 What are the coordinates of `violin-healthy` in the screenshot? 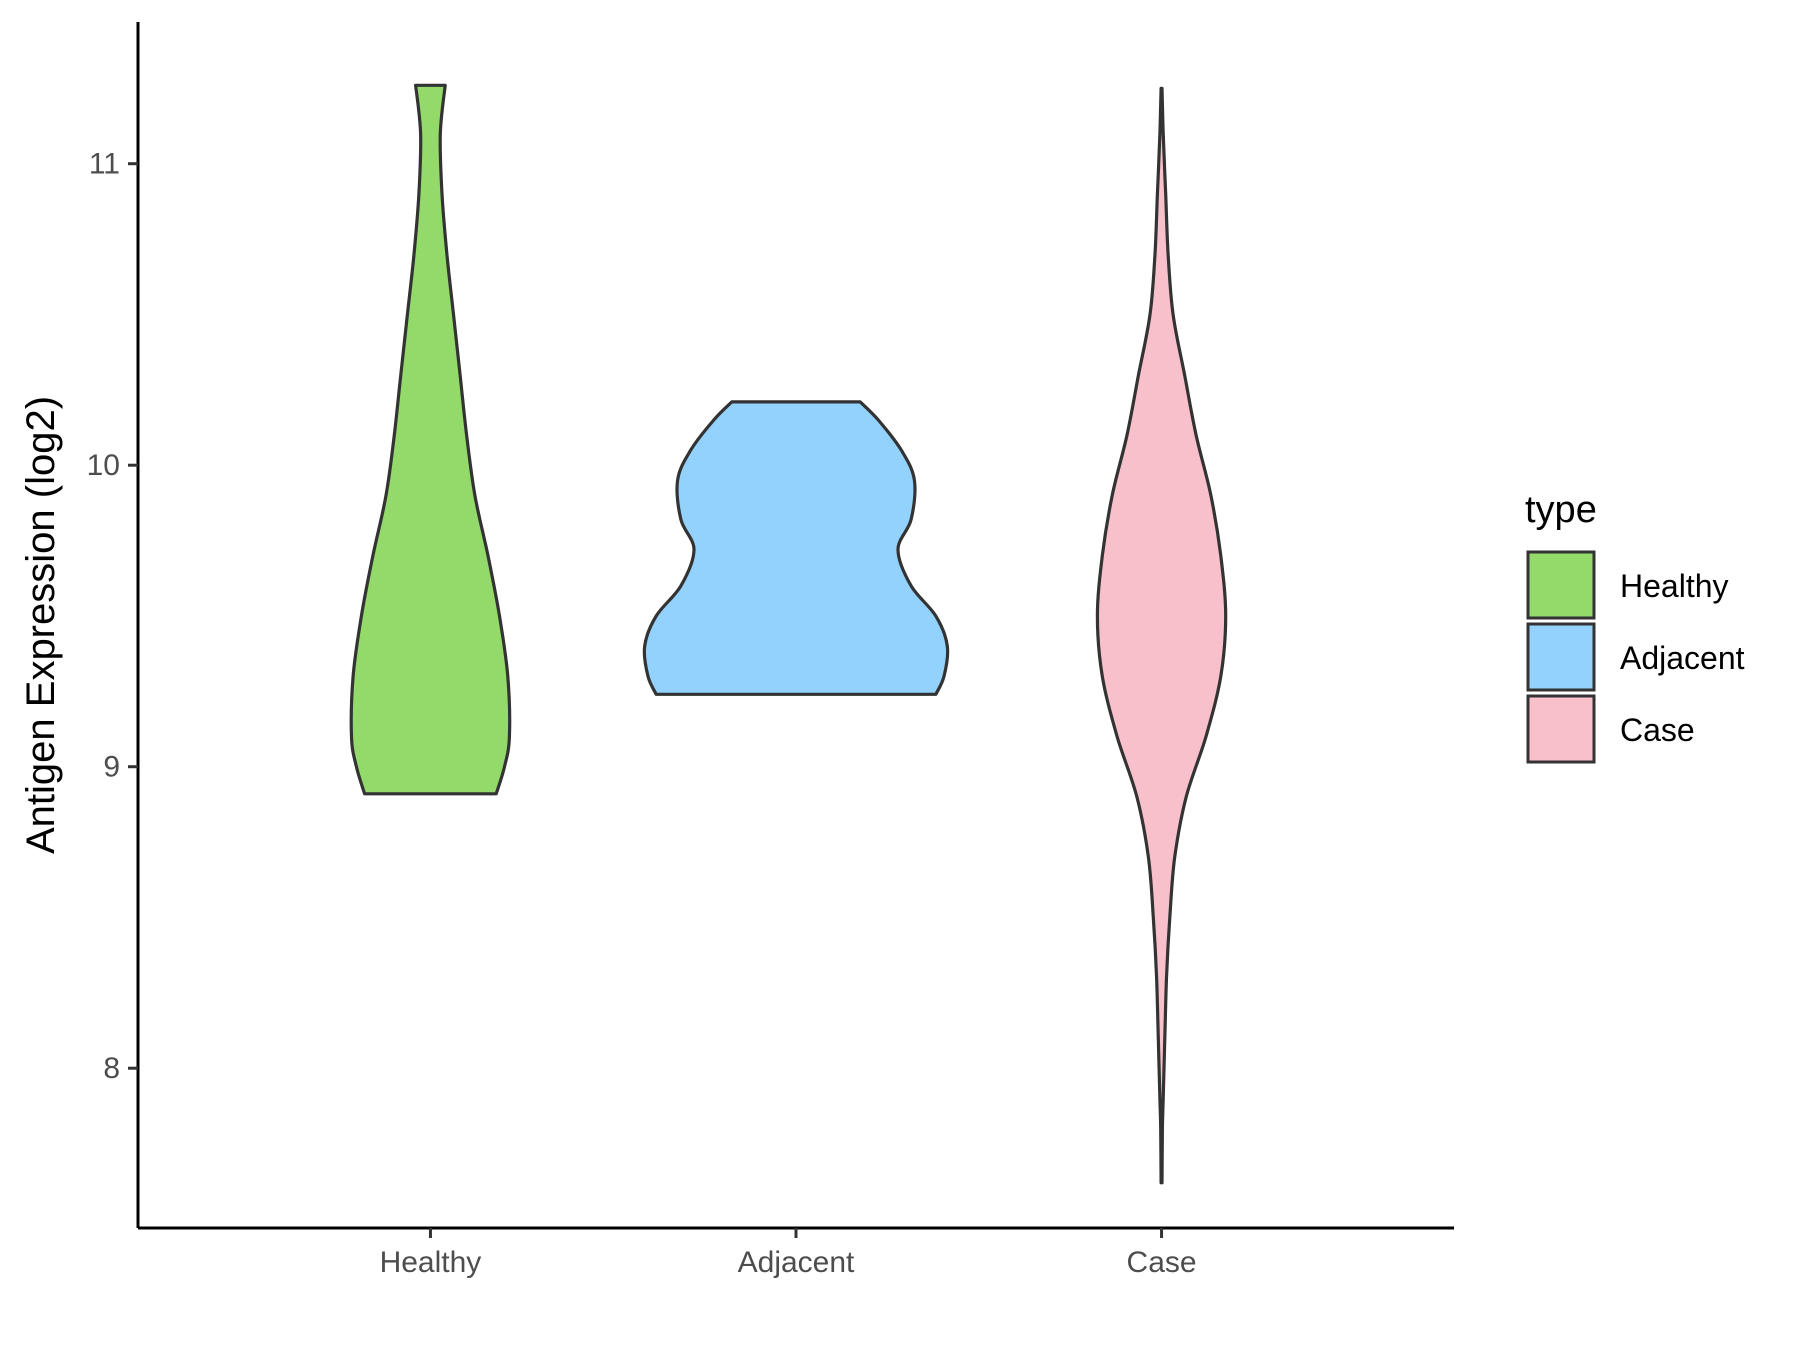 It's located at (430, 439).